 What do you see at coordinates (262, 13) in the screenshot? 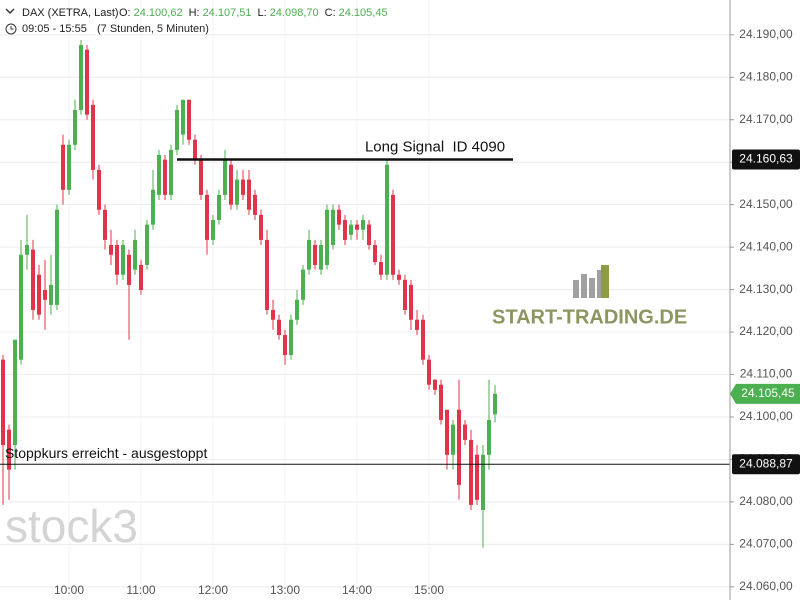
I see `ohlc-key: L:` at bounding box center [262, 13].